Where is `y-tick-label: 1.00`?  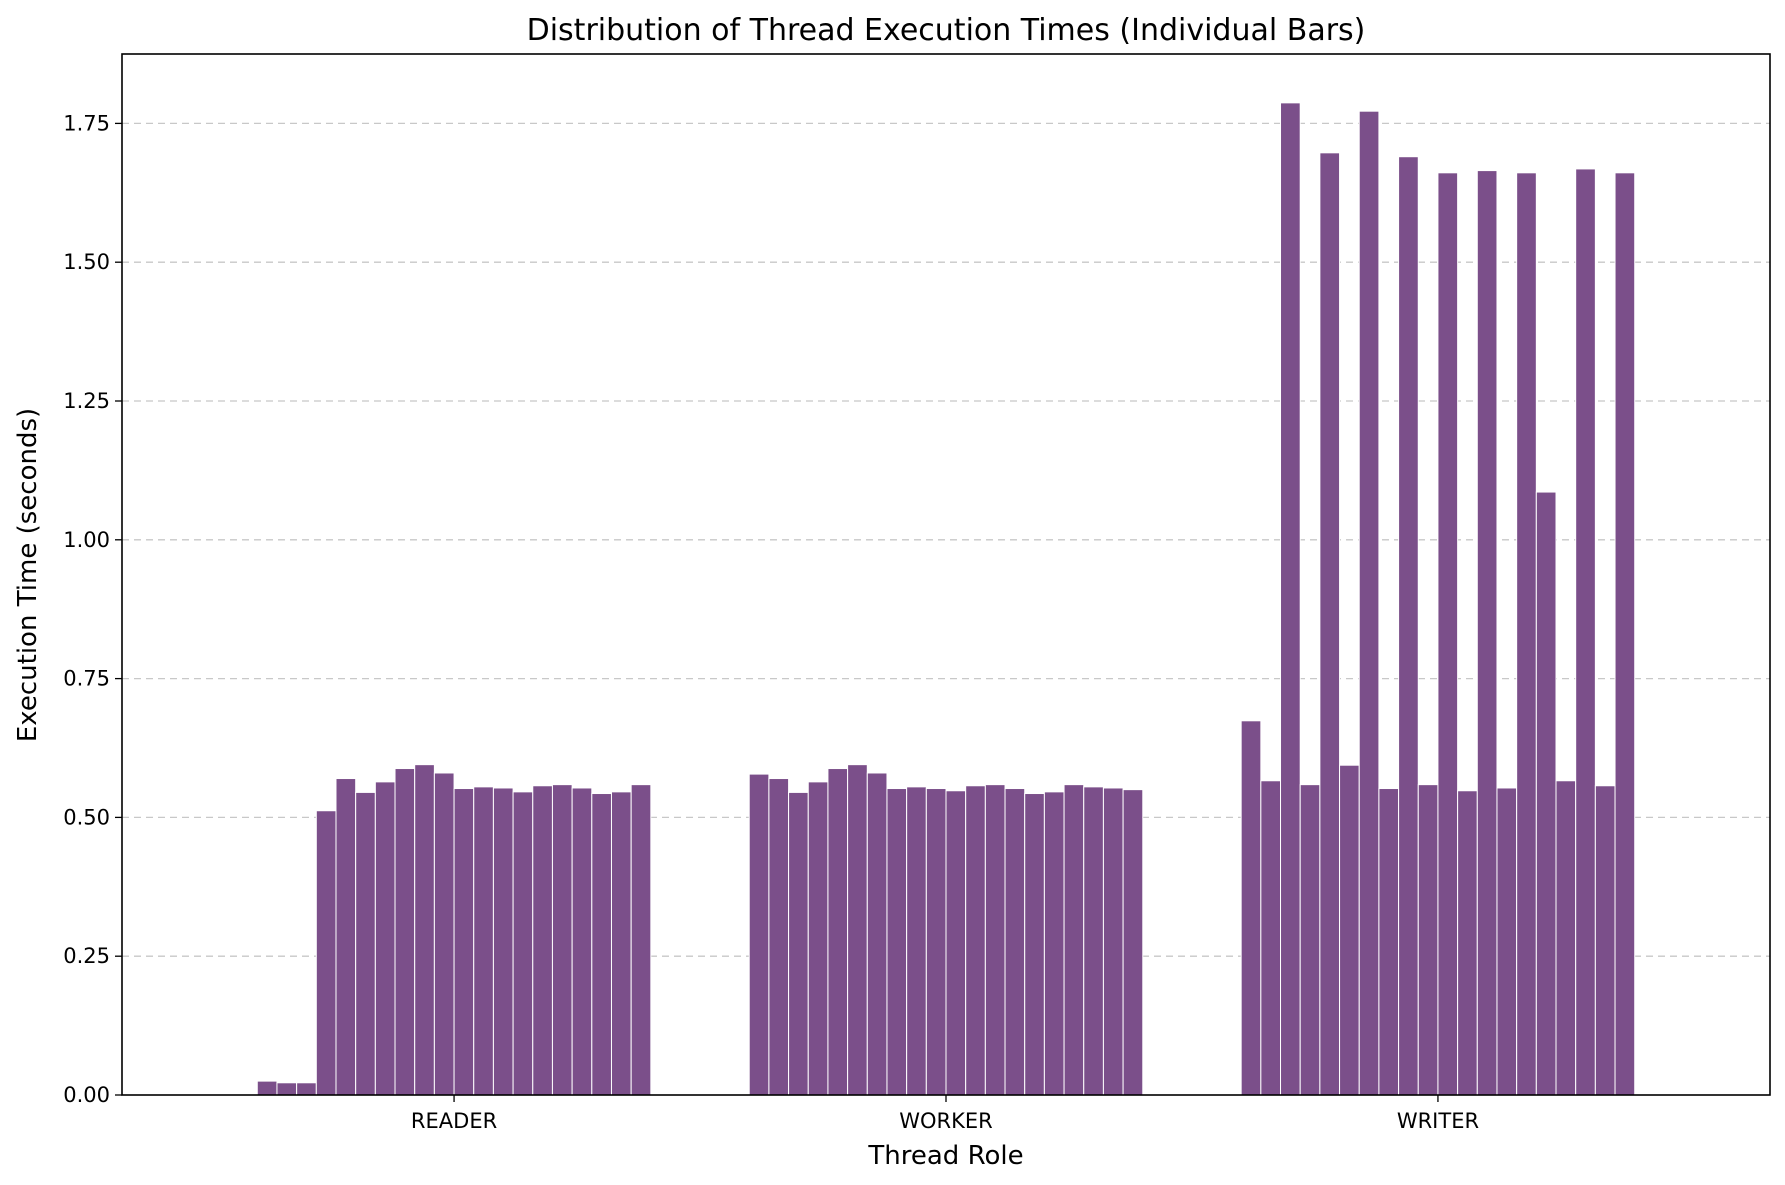
y-tick-label: 1.00 is located at coordinates (86, 540).